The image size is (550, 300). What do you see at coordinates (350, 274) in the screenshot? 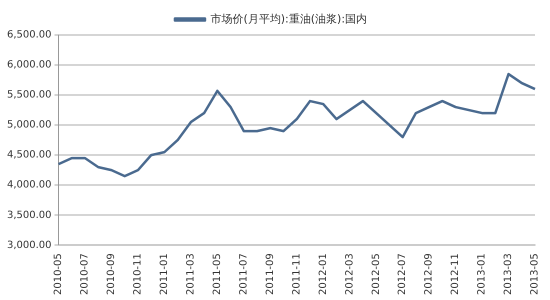
I see `x-tick-label: 2012-03` at bounding box center [350, 274].